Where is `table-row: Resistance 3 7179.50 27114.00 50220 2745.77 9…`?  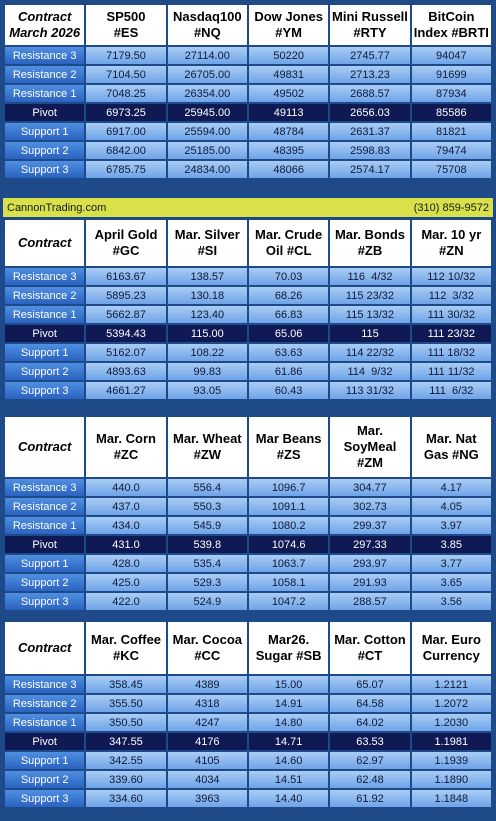
table-row: Resistance 3 7179.50 27114.00 50220 2745.77 9… is located at coordinates (248, 55).